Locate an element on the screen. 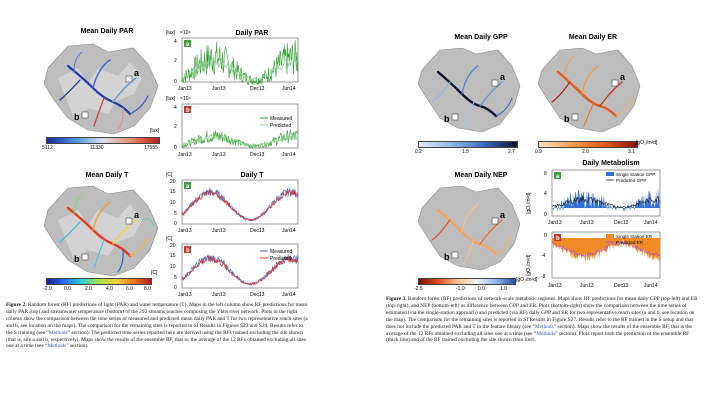  map-nep-unit: [gO₂/m²d] is located at coordinates (527, 280).